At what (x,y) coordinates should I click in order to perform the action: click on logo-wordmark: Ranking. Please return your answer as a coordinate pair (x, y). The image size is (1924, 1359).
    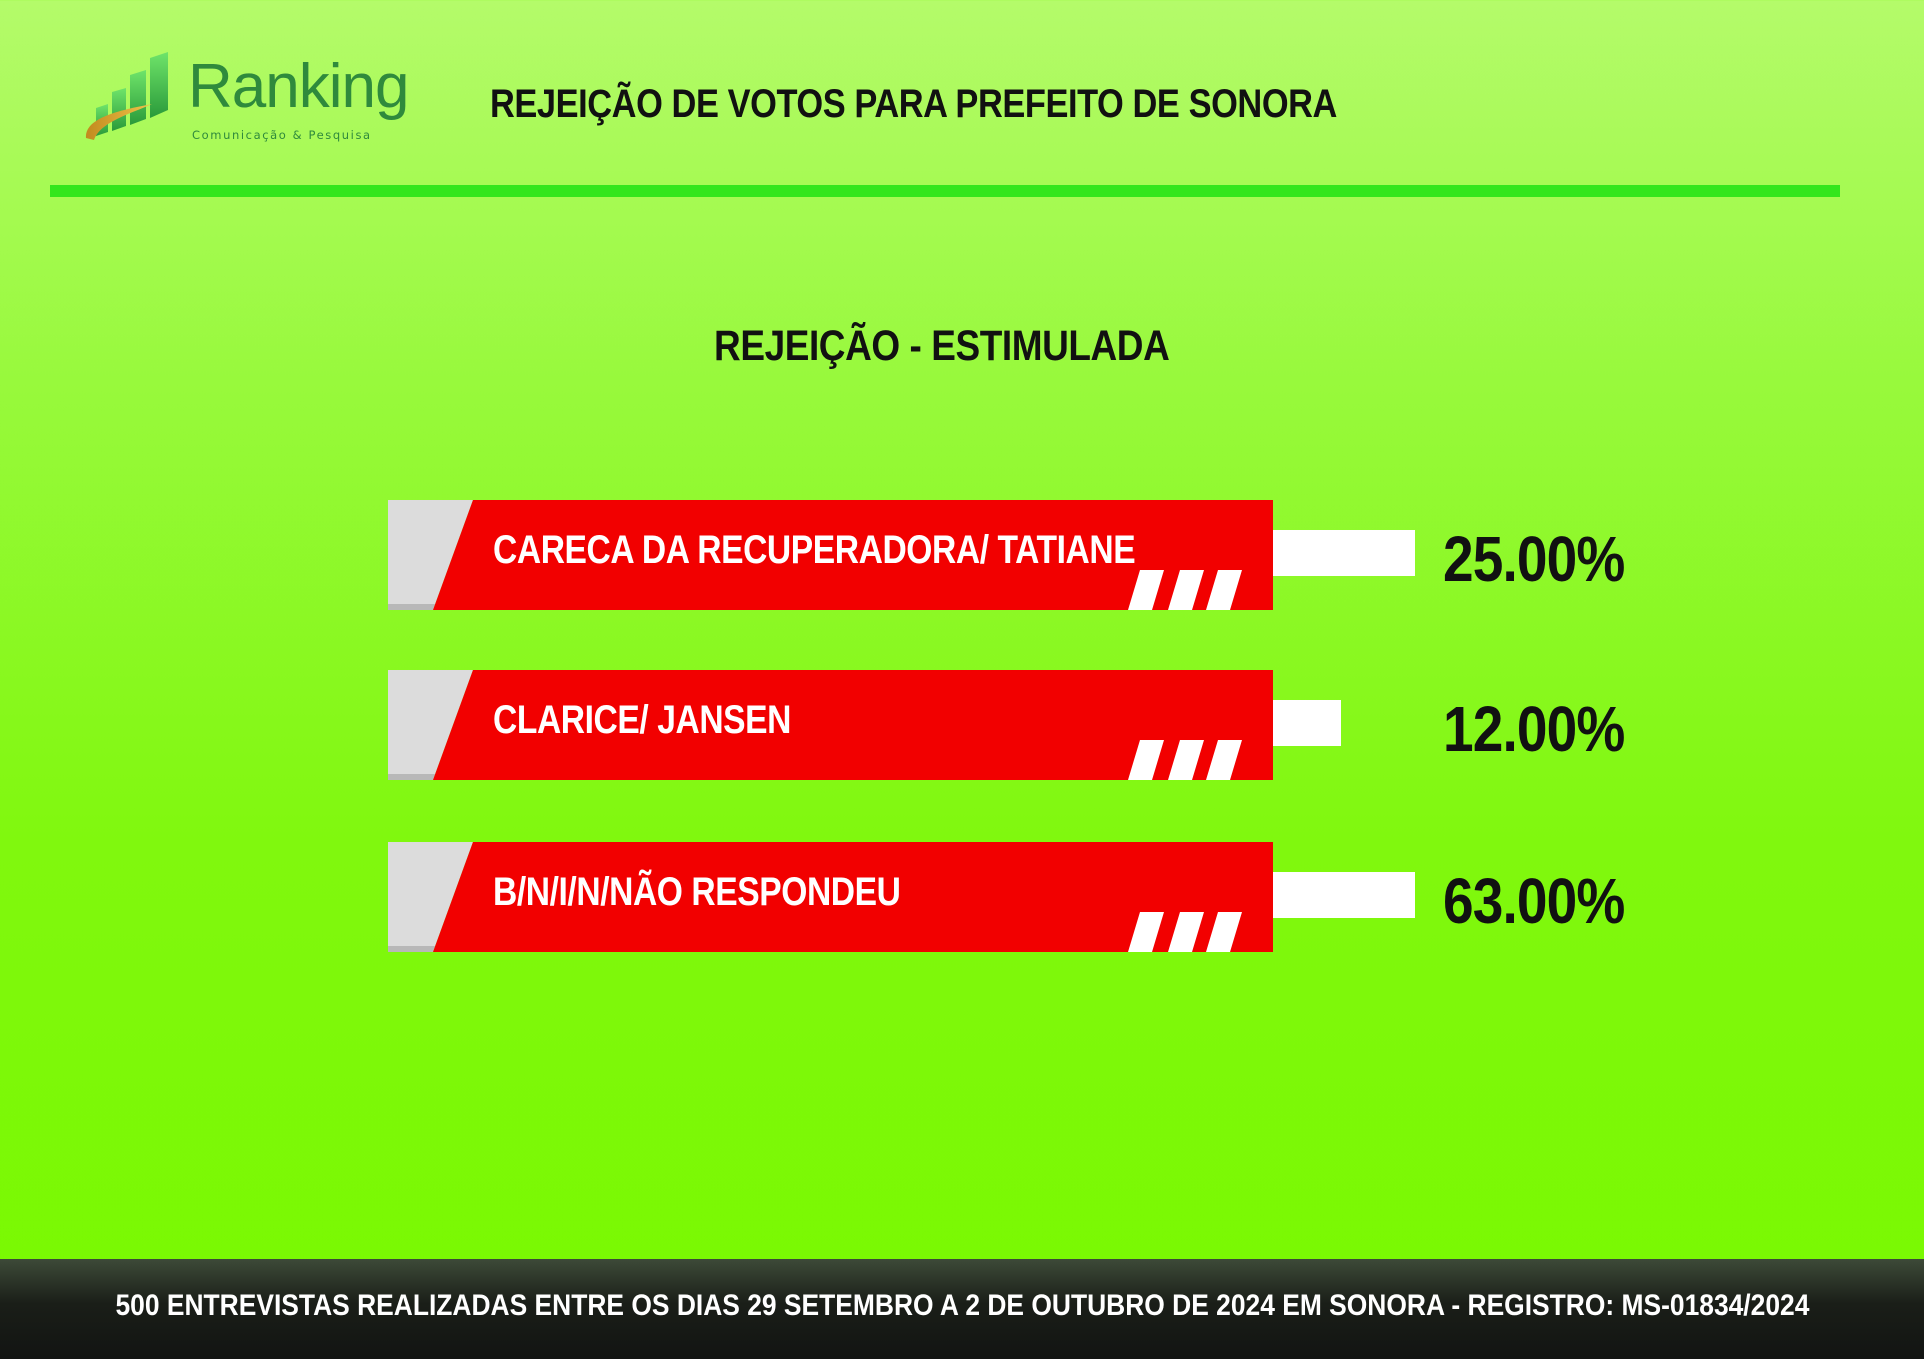
    Looking at the image, I should click on (298, 86).